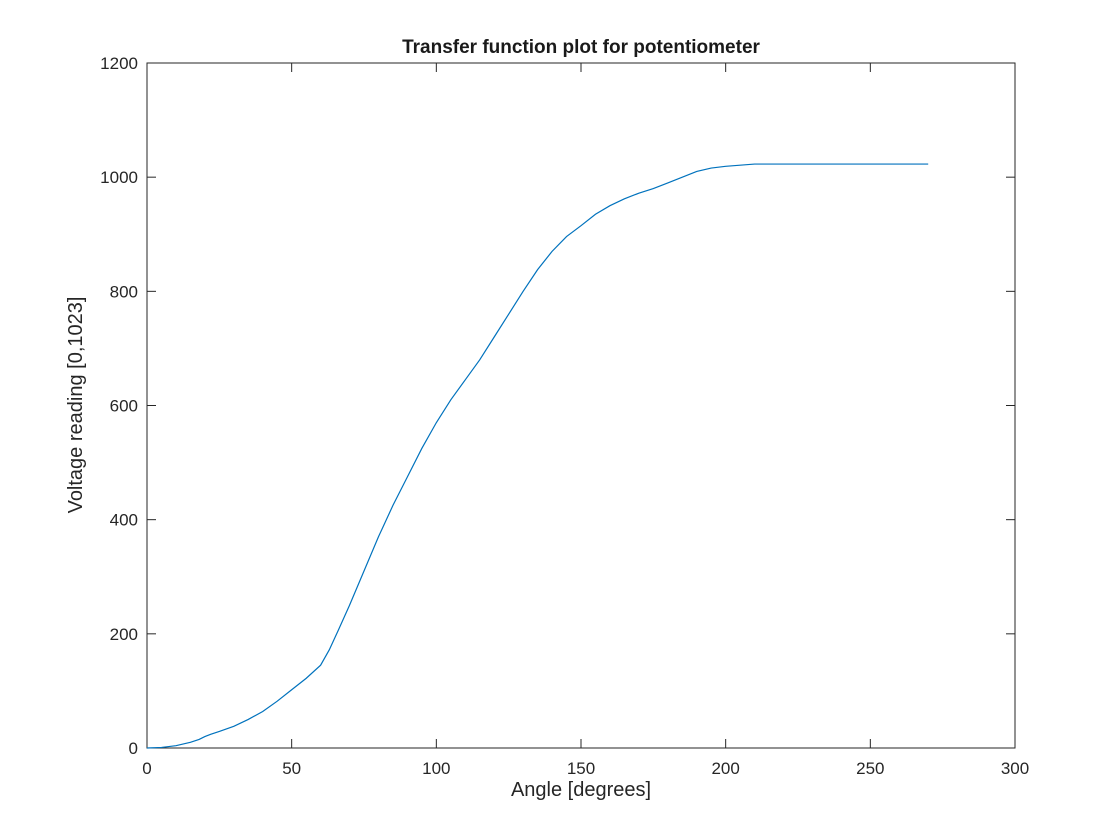  Describe the element at coordinates (581, 47) in the screenshot. I see `chart-title: Transfer function plot for potentiometer` at that location.